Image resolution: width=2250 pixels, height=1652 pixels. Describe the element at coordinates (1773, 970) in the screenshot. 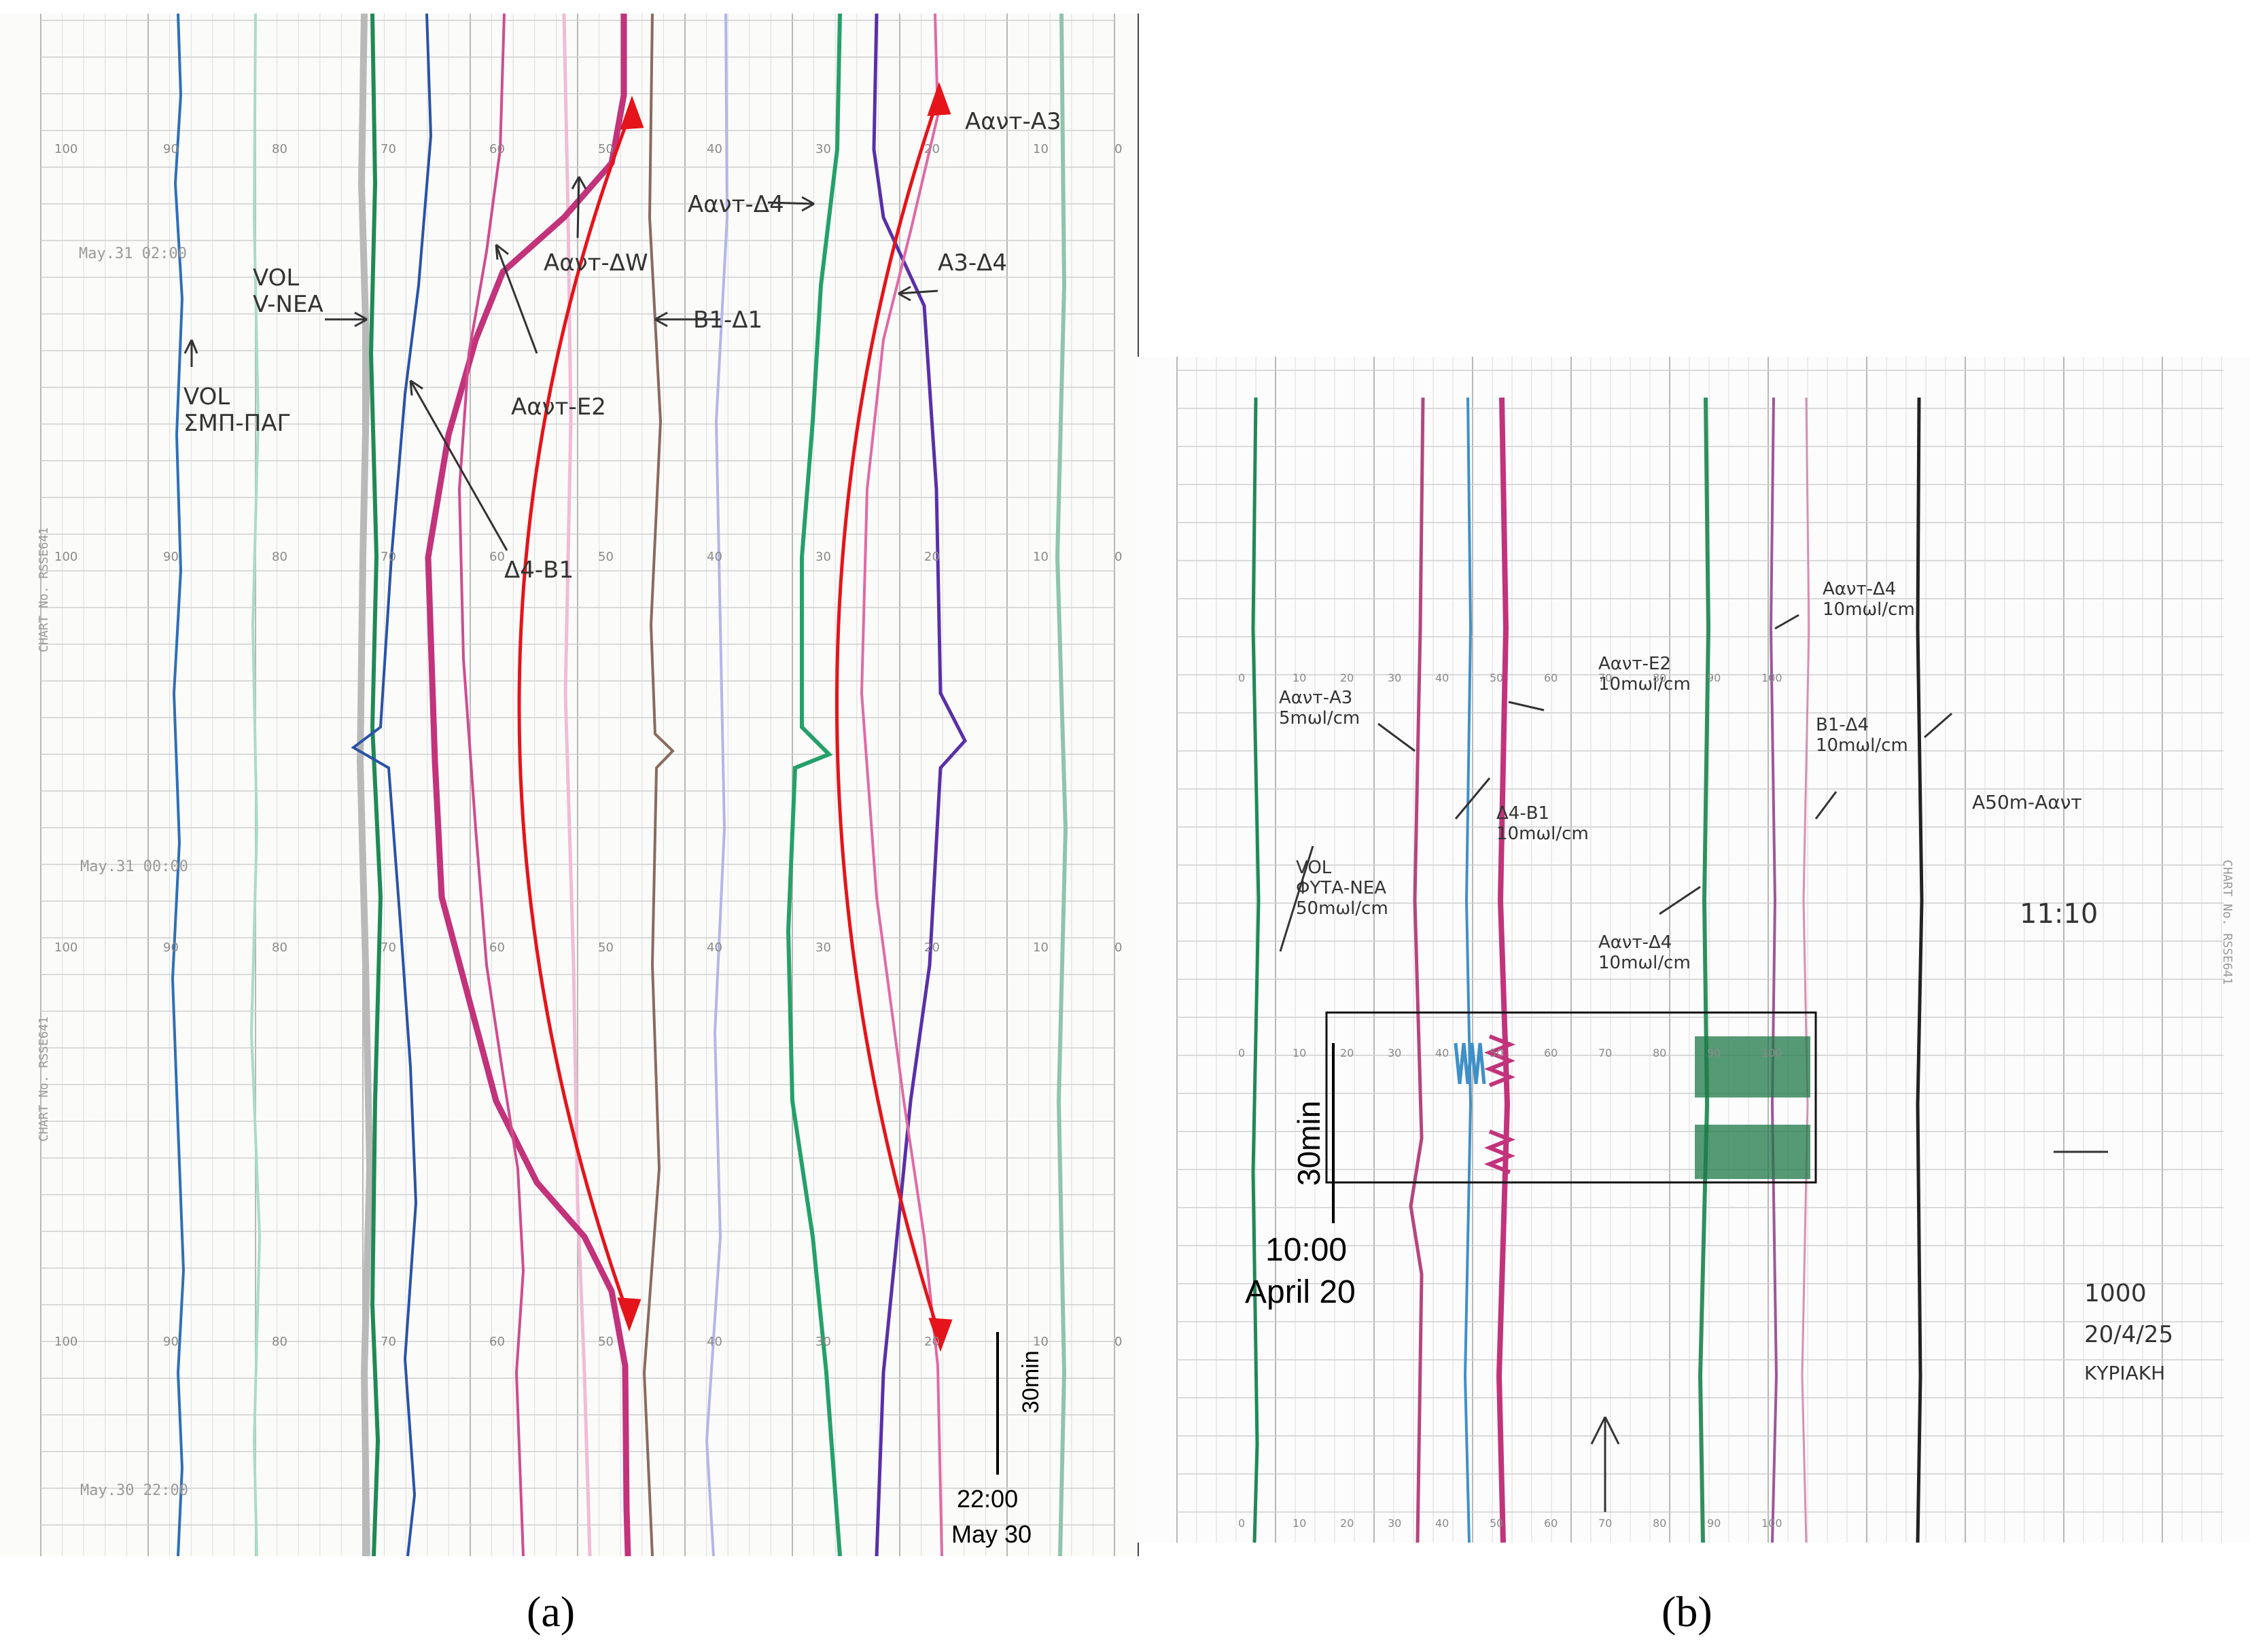

I see `trace-purple-b1-d4` at that location.